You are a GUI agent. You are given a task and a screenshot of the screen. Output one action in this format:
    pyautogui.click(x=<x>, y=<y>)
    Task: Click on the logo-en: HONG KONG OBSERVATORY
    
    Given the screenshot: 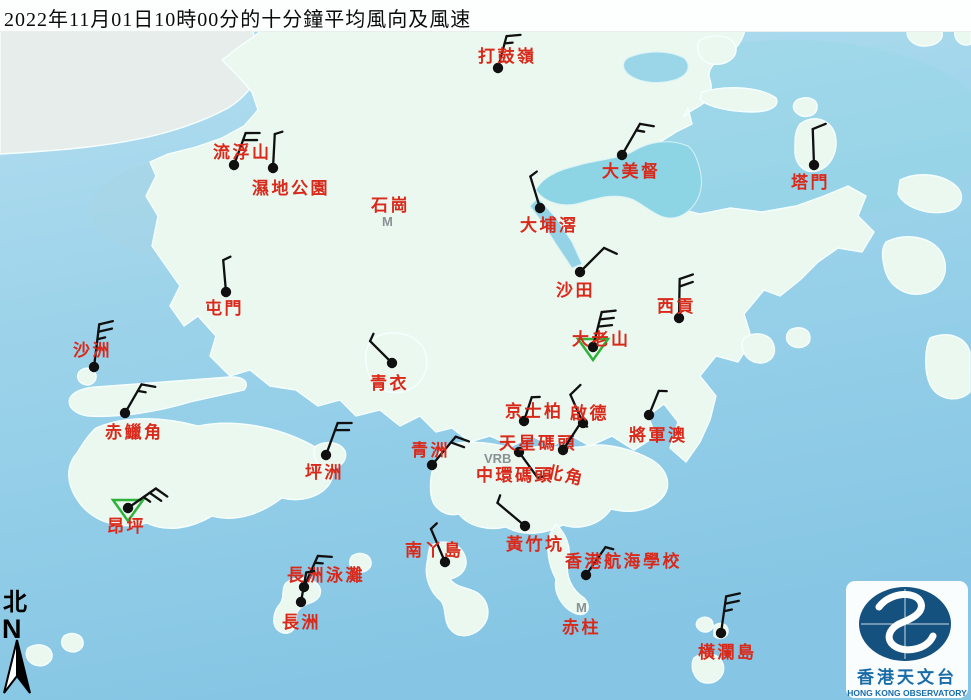 What is the action you would take?
    pyautogui.click(x=907, y=693)
    